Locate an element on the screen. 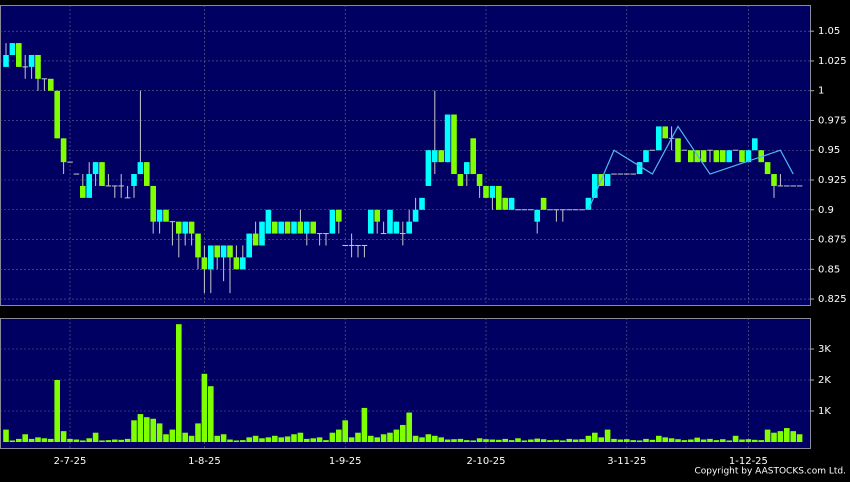  y-tick-label: 0.975 is located at coordinates (832, 120).